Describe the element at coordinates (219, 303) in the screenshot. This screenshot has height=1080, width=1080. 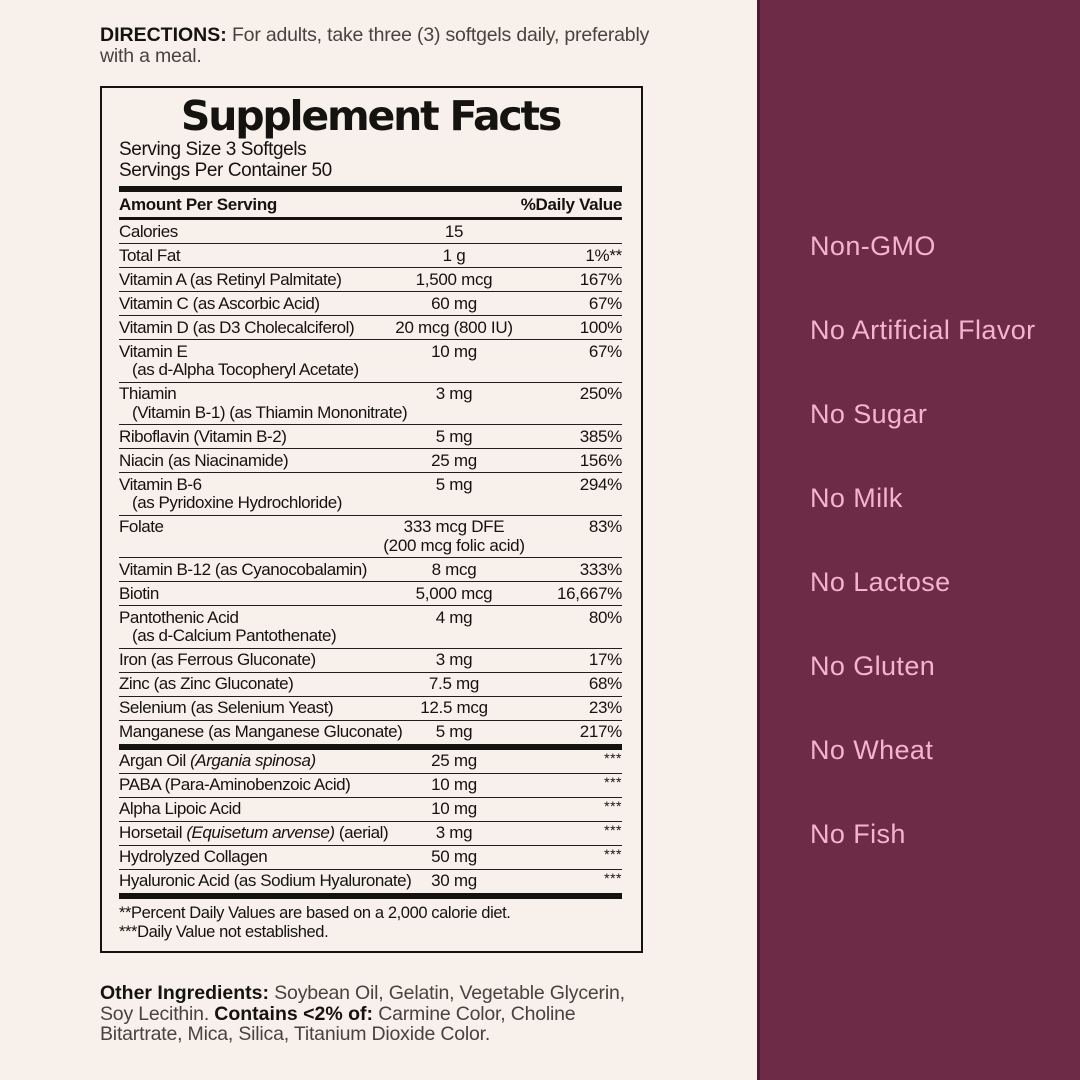
I see `nutrient-name: Vitamin C (as Ascorbic Acid)` at that location.